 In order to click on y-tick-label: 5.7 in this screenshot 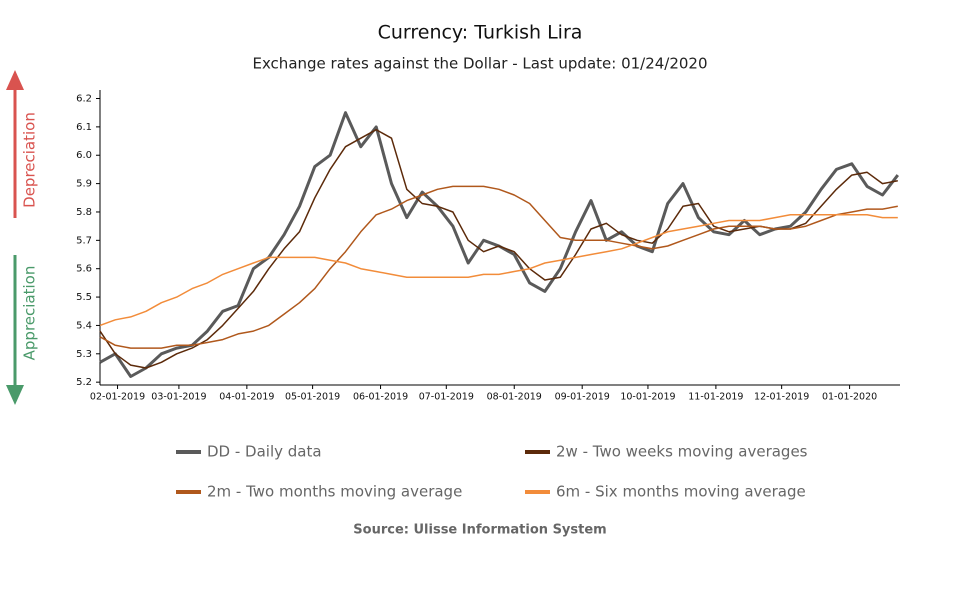, I will do `click(84, 240)`.